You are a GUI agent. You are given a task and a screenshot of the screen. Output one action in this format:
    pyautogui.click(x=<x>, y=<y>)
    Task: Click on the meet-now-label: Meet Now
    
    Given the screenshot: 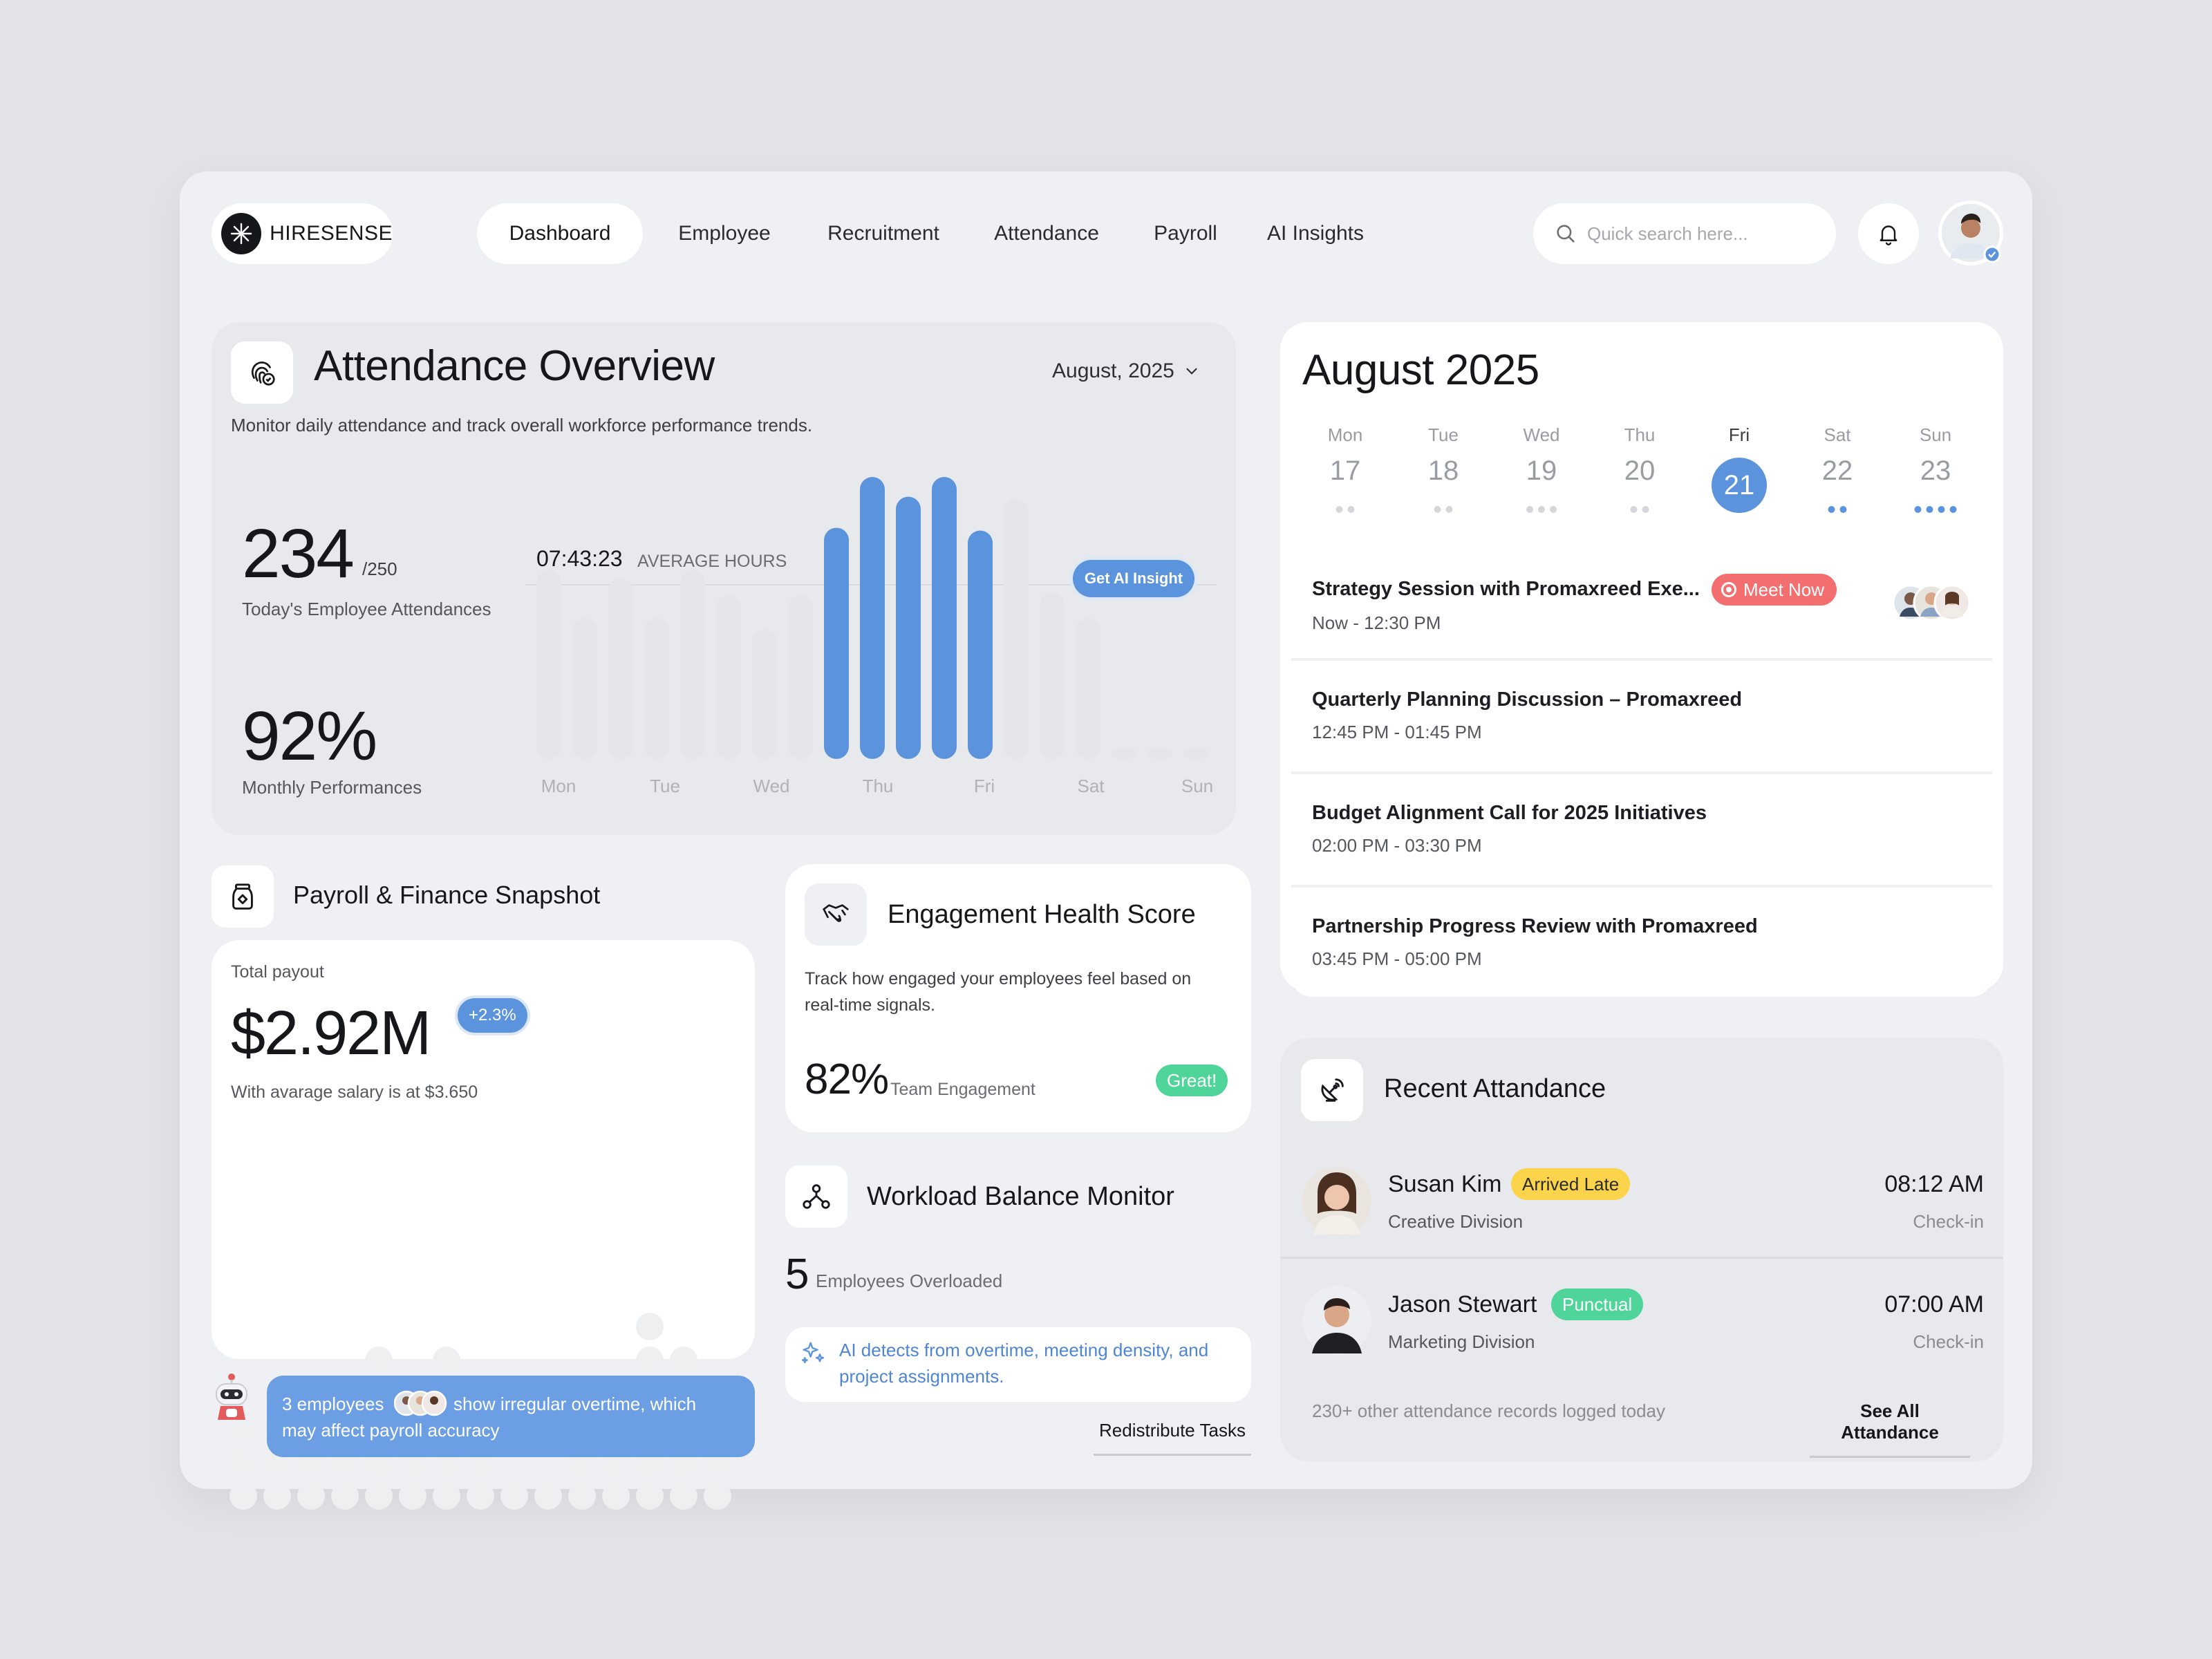 What is the action you would take?
    pyautogui.click(x=1784, y=589)
    